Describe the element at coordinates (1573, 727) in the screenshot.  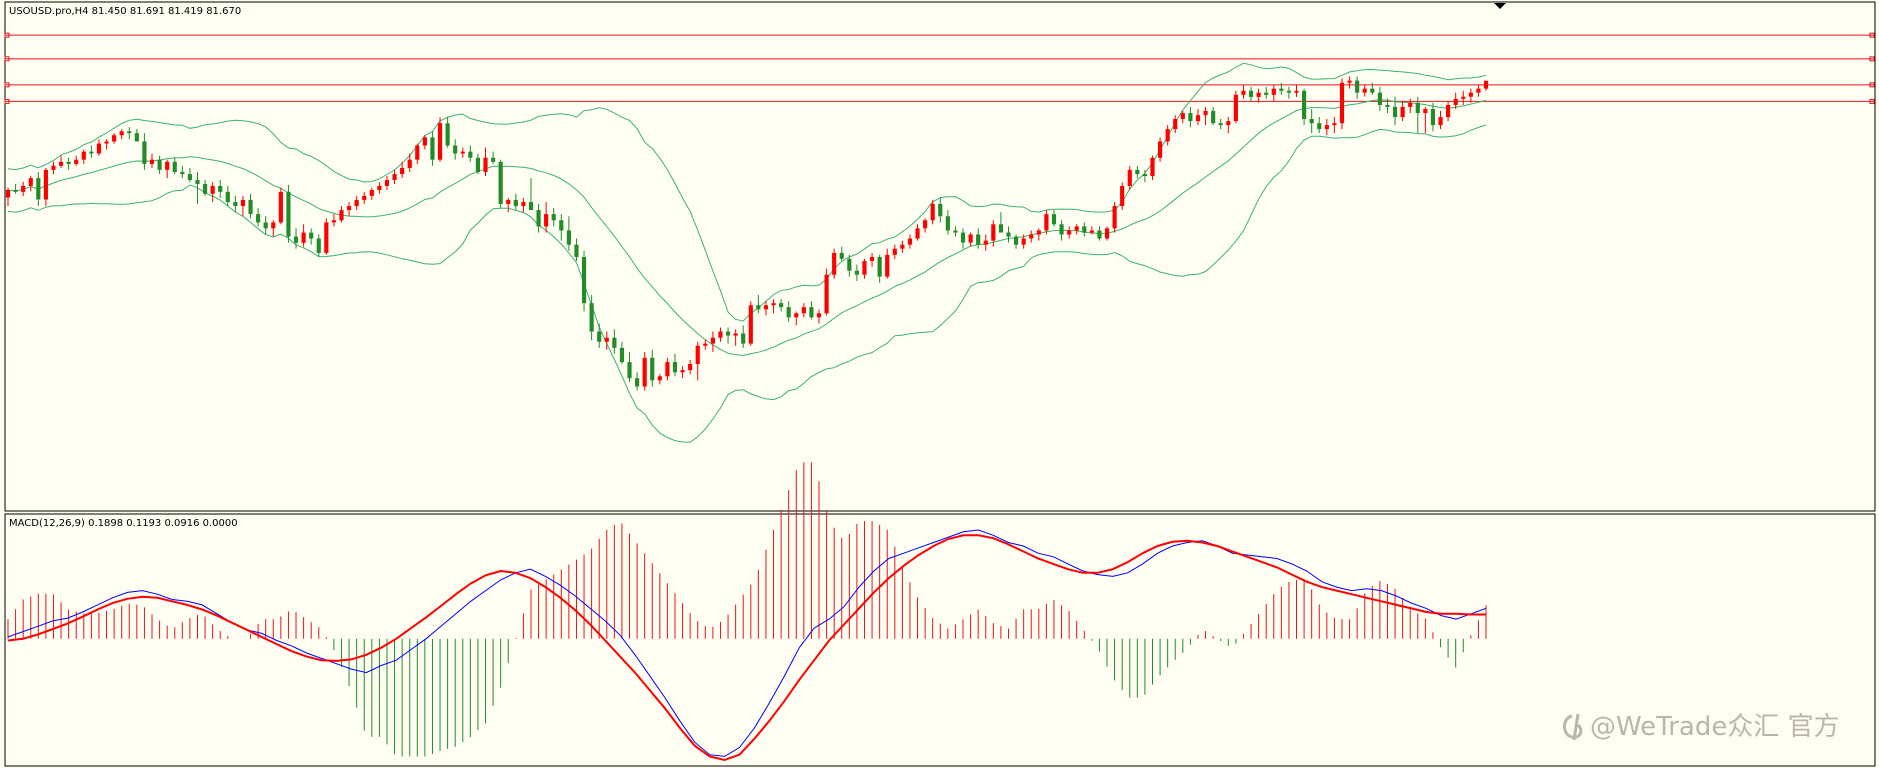
I see `wetrade-logo-icon` at that location.